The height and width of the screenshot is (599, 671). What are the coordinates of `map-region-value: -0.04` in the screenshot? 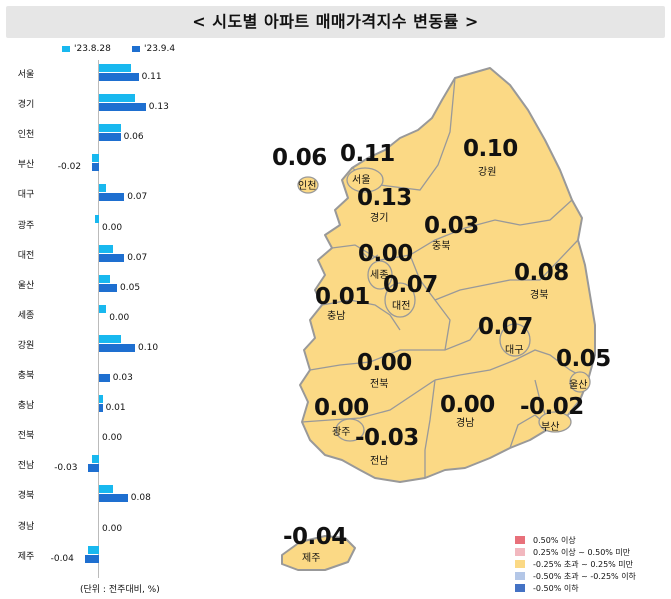 It's located at (315, 537).